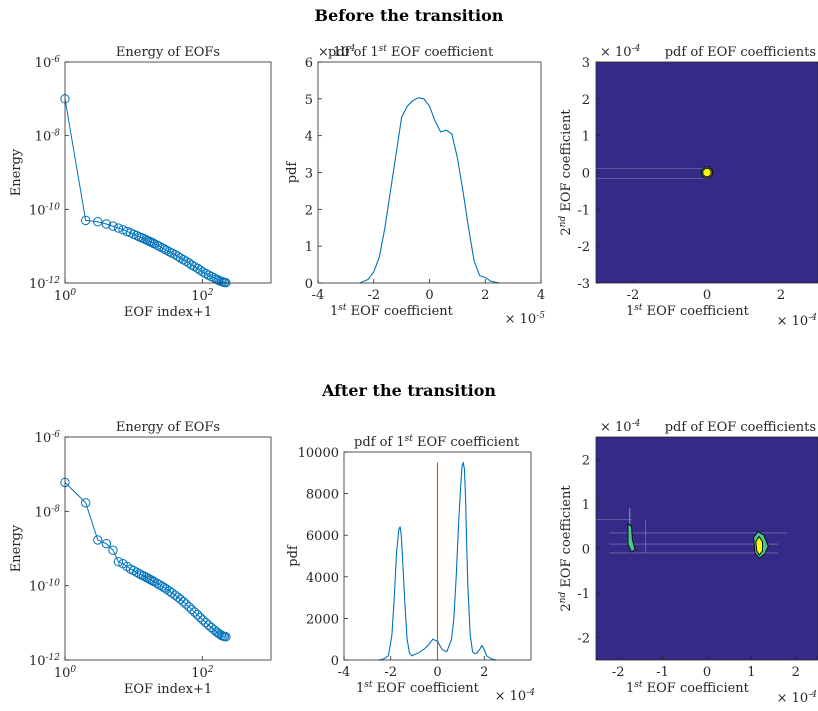  Describe the element at coordinates (781, 295) in the screenshot. I see `before-2d-pdf-chart-xtick-label: 2` at that location.